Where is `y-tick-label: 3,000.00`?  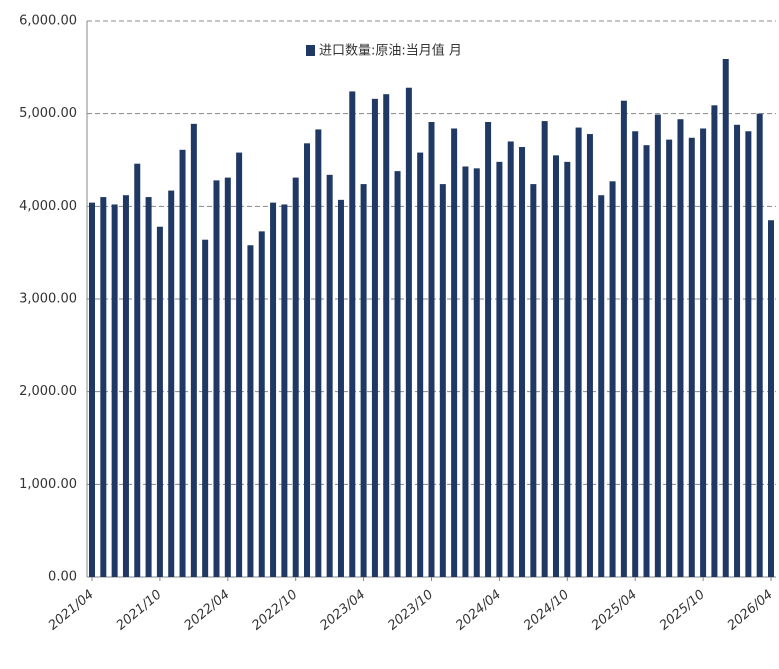
y-tick-label: 3,000.00 is located at coordinates (48, 299).